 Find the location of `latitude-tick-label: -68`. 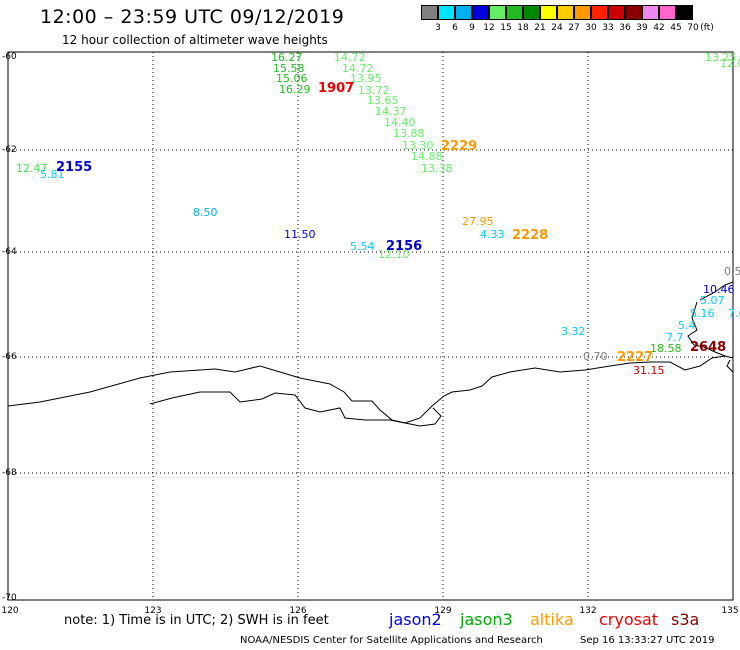

latitude-tick-label: -68 is located at coordinates (9, 473).